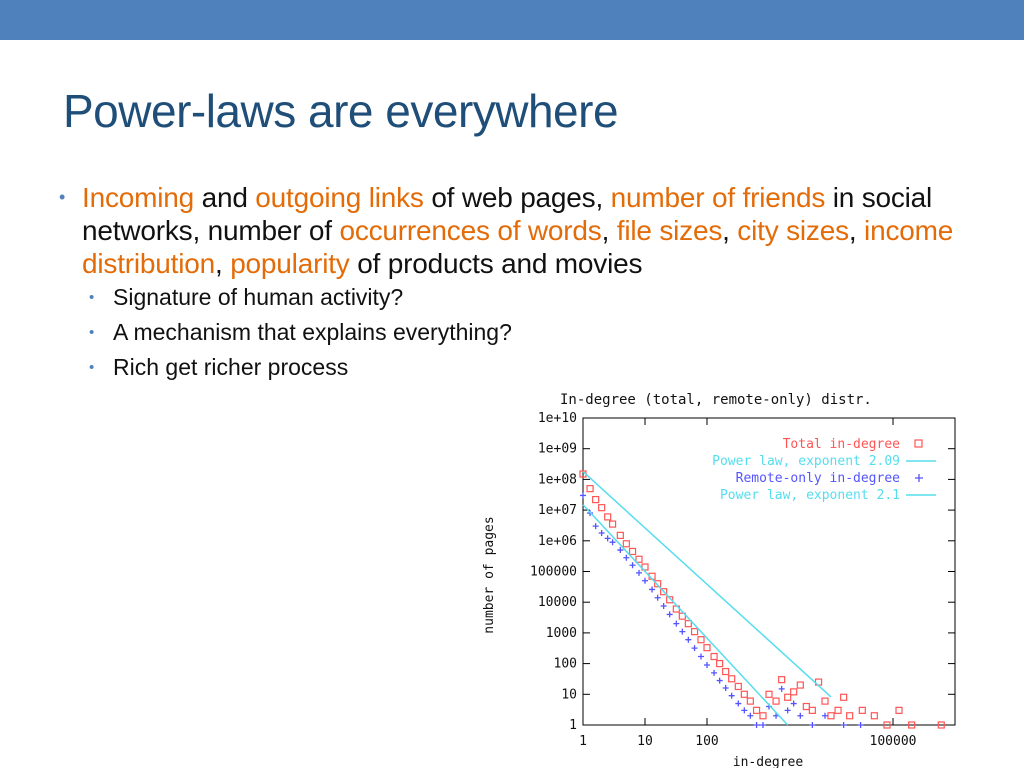 The image size is (1024, 768). I want to click on sub-bullet: • Signature of human activity?, so click(509, 297).